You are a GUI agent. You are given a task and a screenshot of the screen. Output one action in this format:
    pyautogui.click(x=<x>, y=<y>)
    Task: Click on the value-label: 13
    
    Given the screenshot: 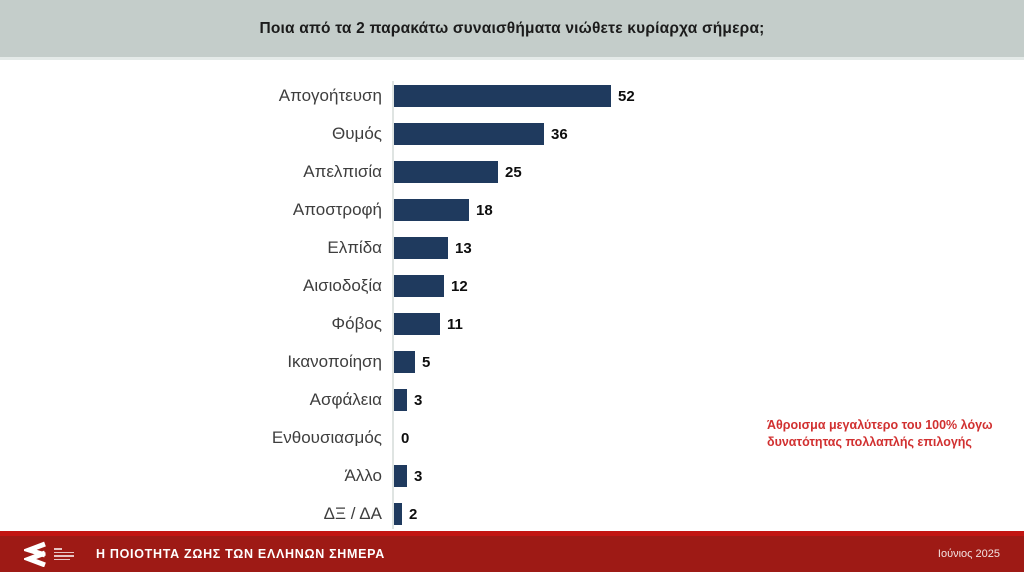 What is the action you would take?
    pyautogui.click(x=463, y=248)
    